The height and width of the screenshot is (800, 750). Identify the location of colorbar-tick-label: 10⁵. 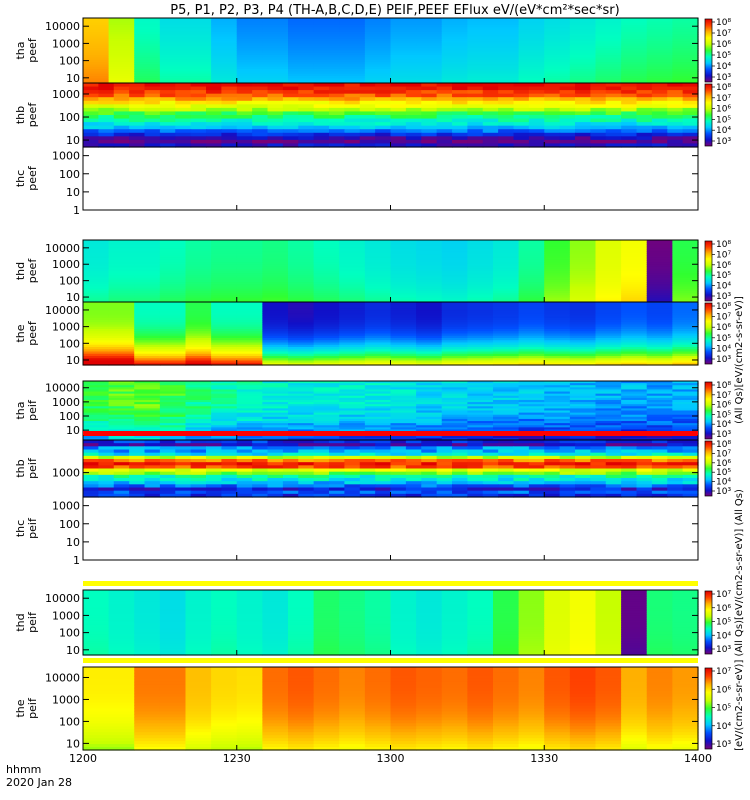
(723, 415).